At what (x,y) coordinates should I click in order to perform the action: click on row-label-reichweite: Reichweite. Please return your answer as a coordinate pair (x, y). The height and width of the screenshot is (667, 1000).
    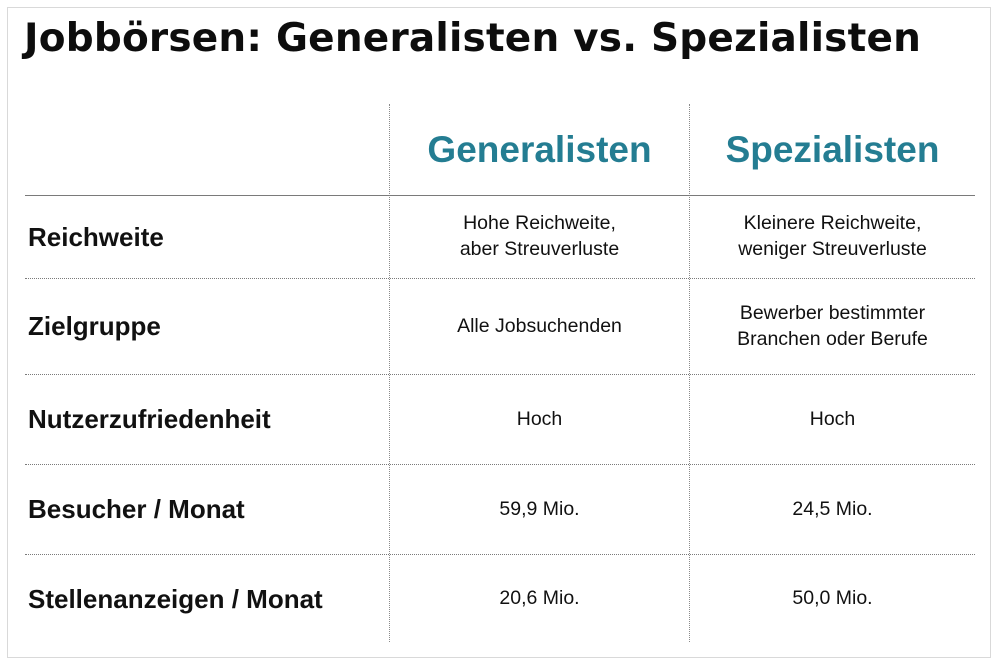
    Looking at the image, I should click on (96, 236).